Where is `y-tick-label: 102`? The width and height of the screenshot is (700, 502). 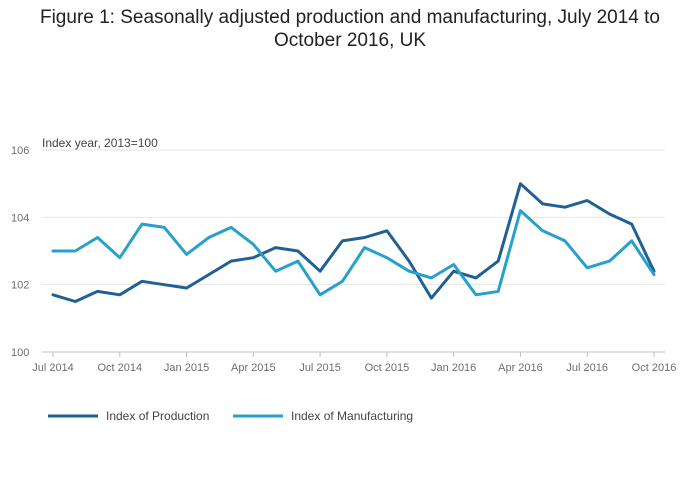
y-tick-label: 102 is located at coordinates (20, 286).